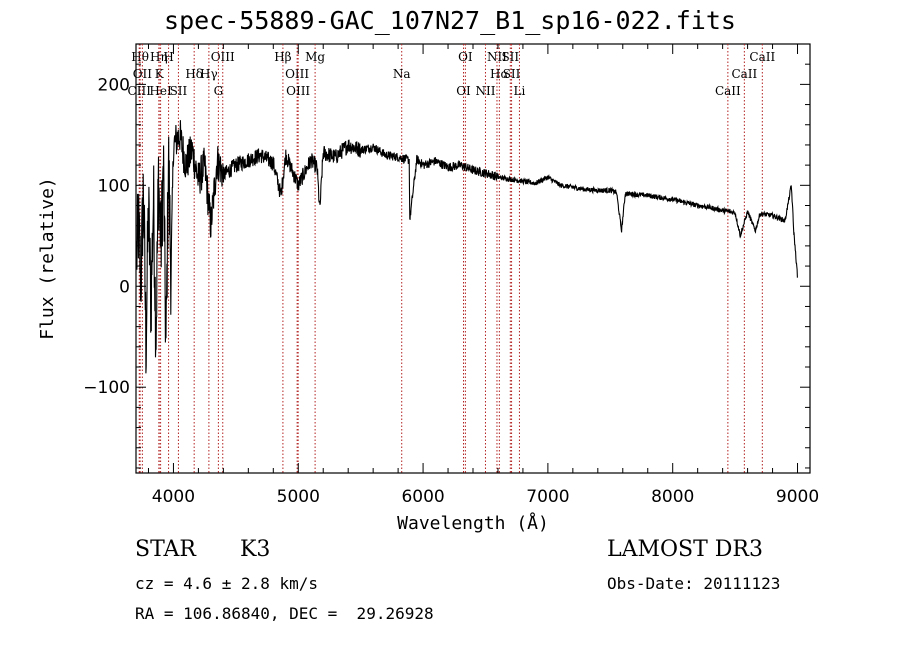 The image size is (900, 649). What do you see at coordinates (124, 287) in the screenshot?
I see `y-tick-label: 0` at bounding box center [124, 287].